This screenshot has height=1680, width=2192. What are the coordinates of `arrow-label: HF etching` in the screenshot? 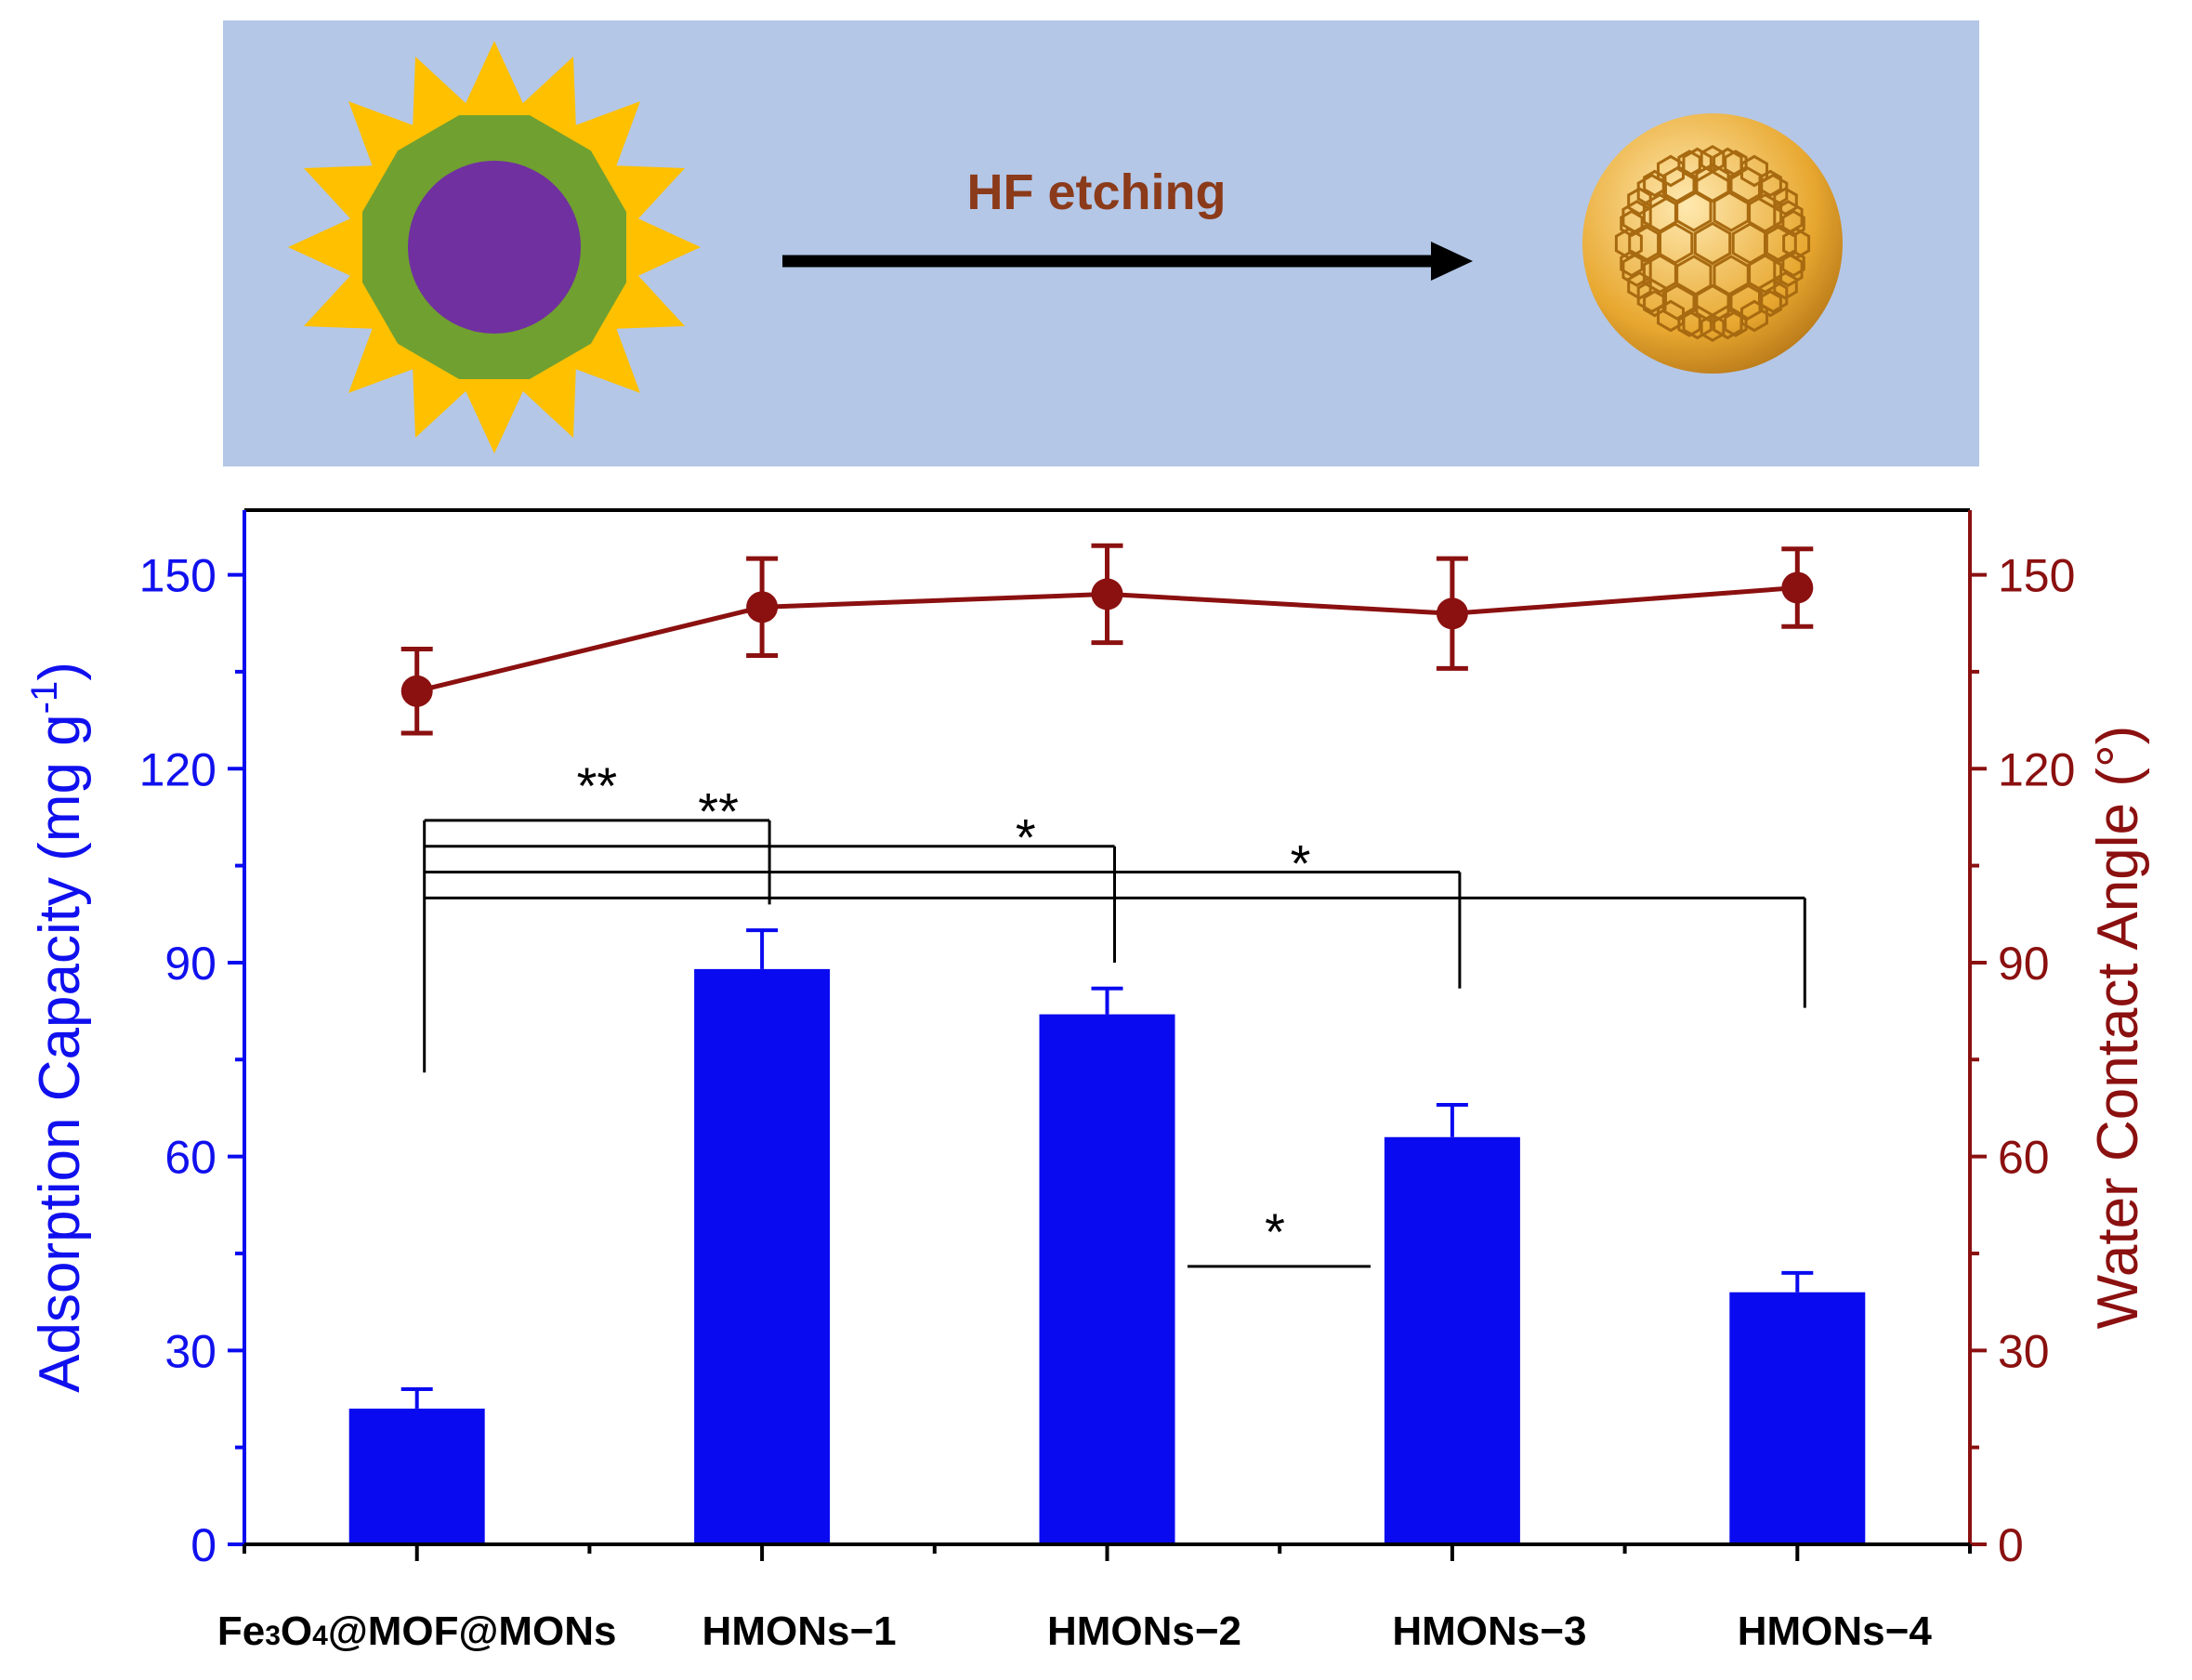 It's located at (1097, 192).